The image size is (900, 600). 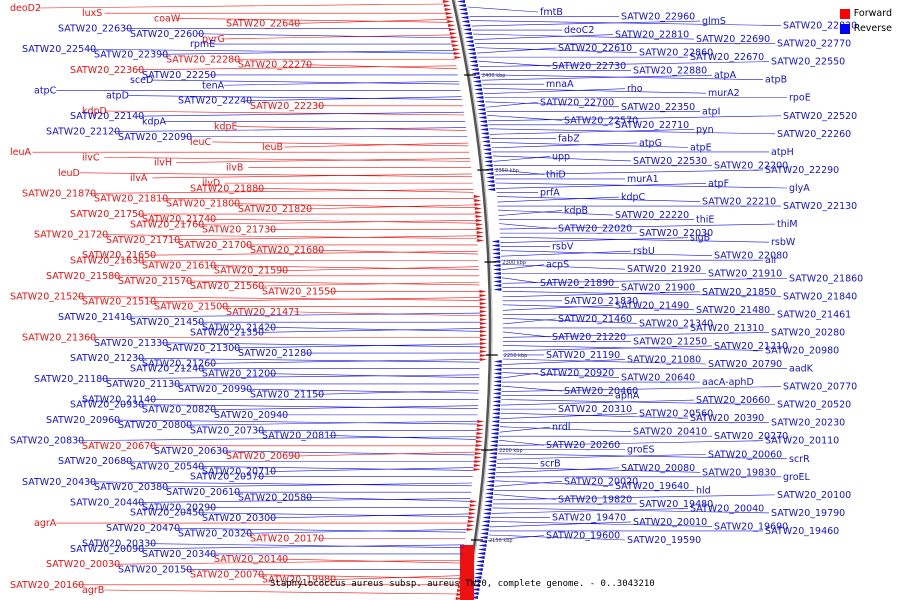 I want to click on gene-label-left: SATW20_20030, so click(x=83, y=564).